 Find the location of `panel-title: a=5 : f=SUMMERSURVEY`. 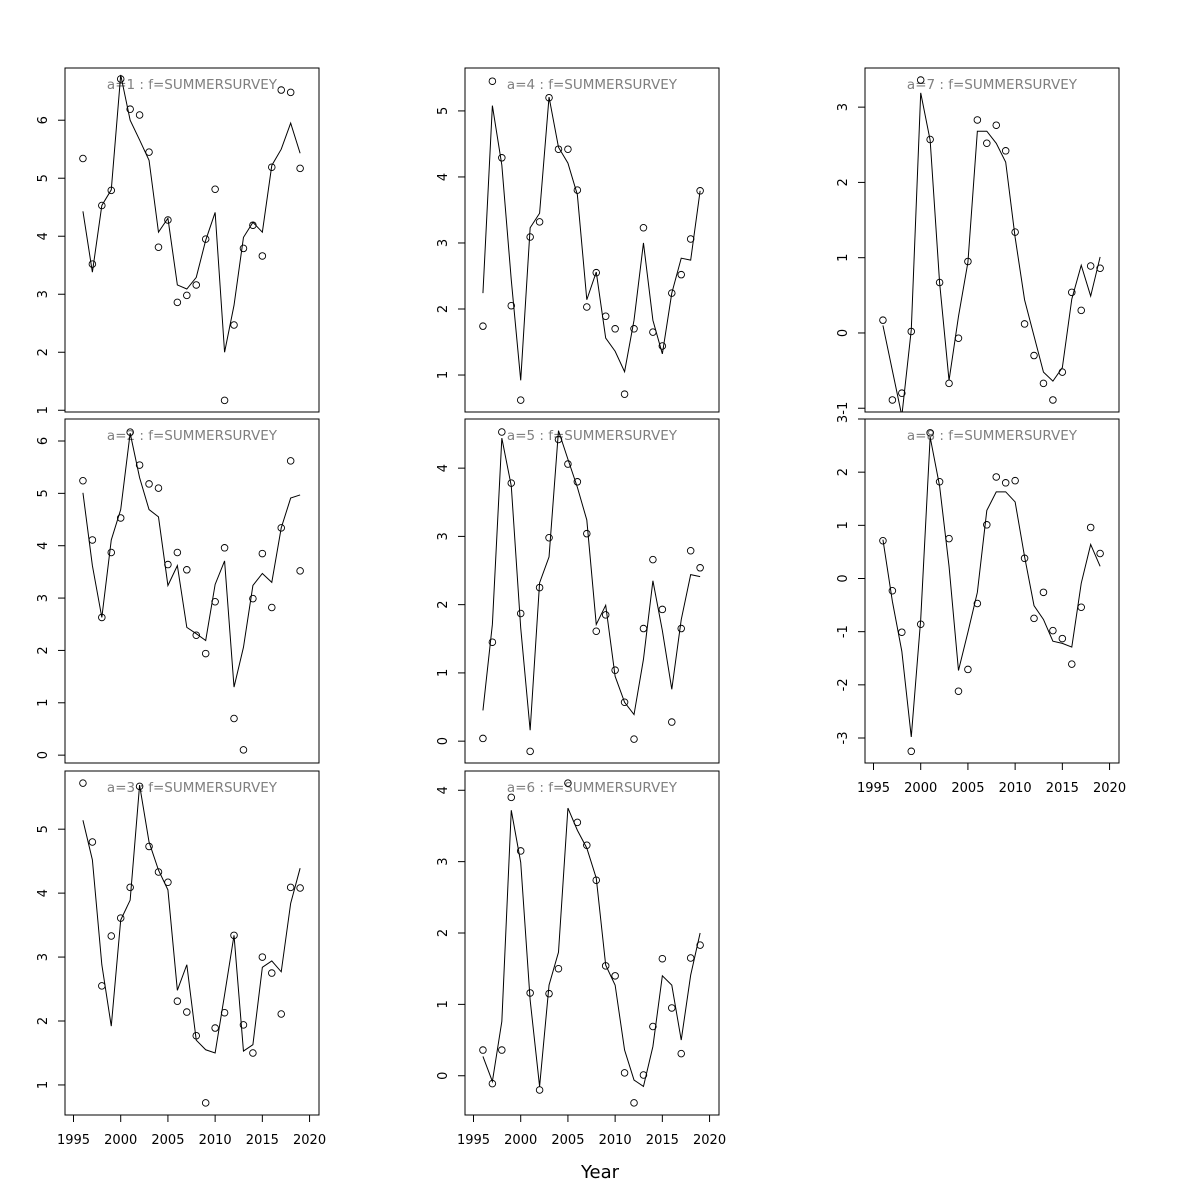

panel-title: a=5 : f=SUMMERSURVEY is located at coordinates (592, 436).